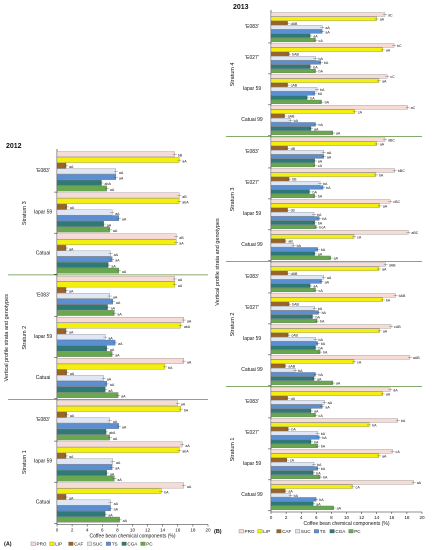  What do you see at coordinates (414, 233) in the screenshot?
I see `bar-data-label: aBC` at bounding box center [414, 233].